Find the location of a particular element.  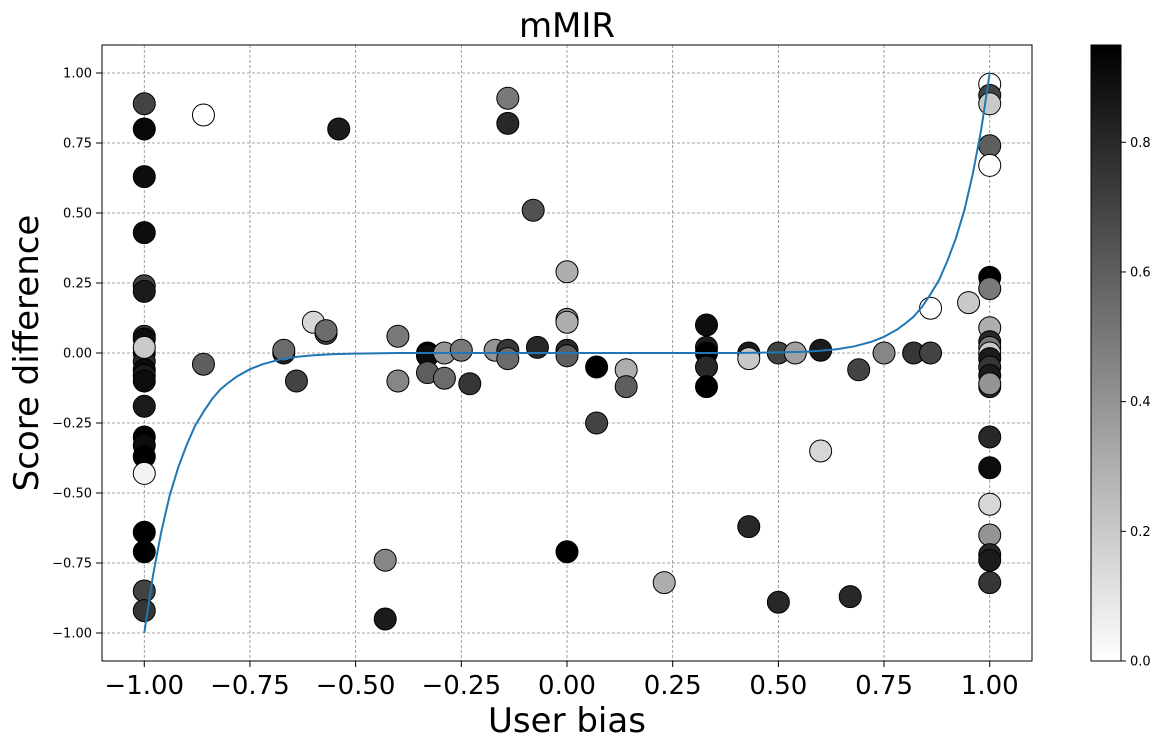

x-tick-label: 0.50 is located at coordinates (778, 686).